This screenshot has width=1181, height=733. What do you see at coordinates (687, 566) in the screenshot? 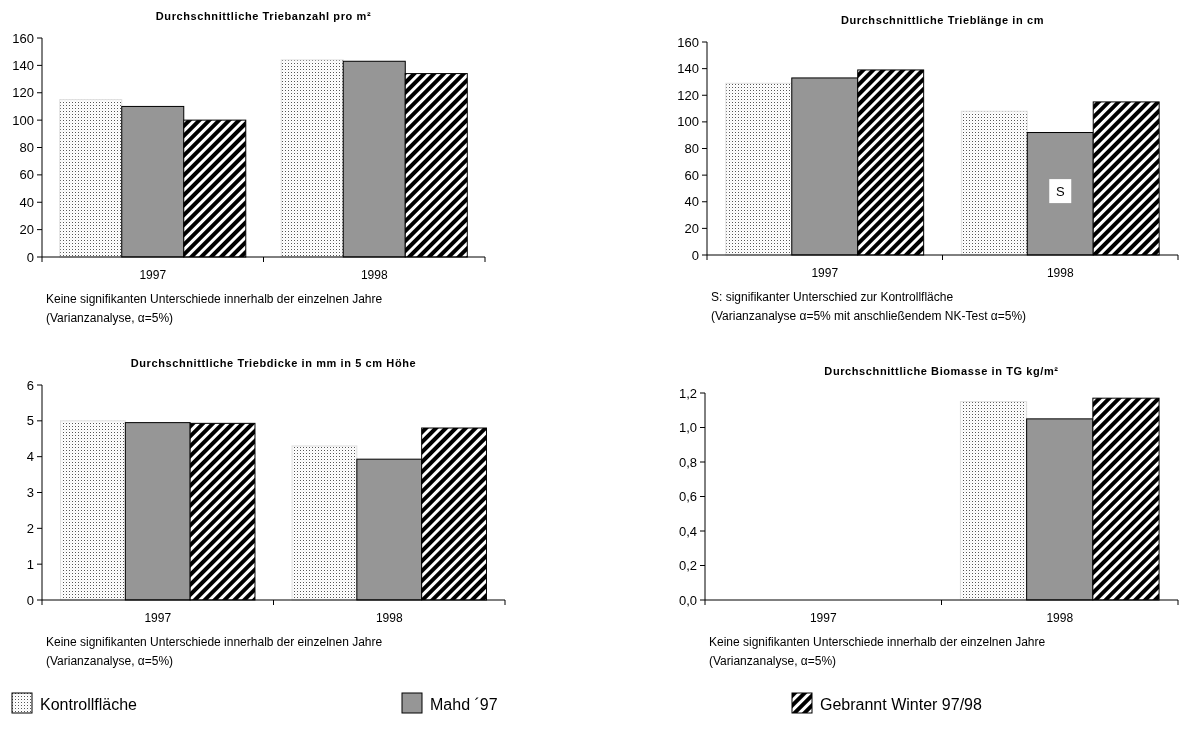
I see `y-tick-label: 0,2` at bounding box center [687, 566].